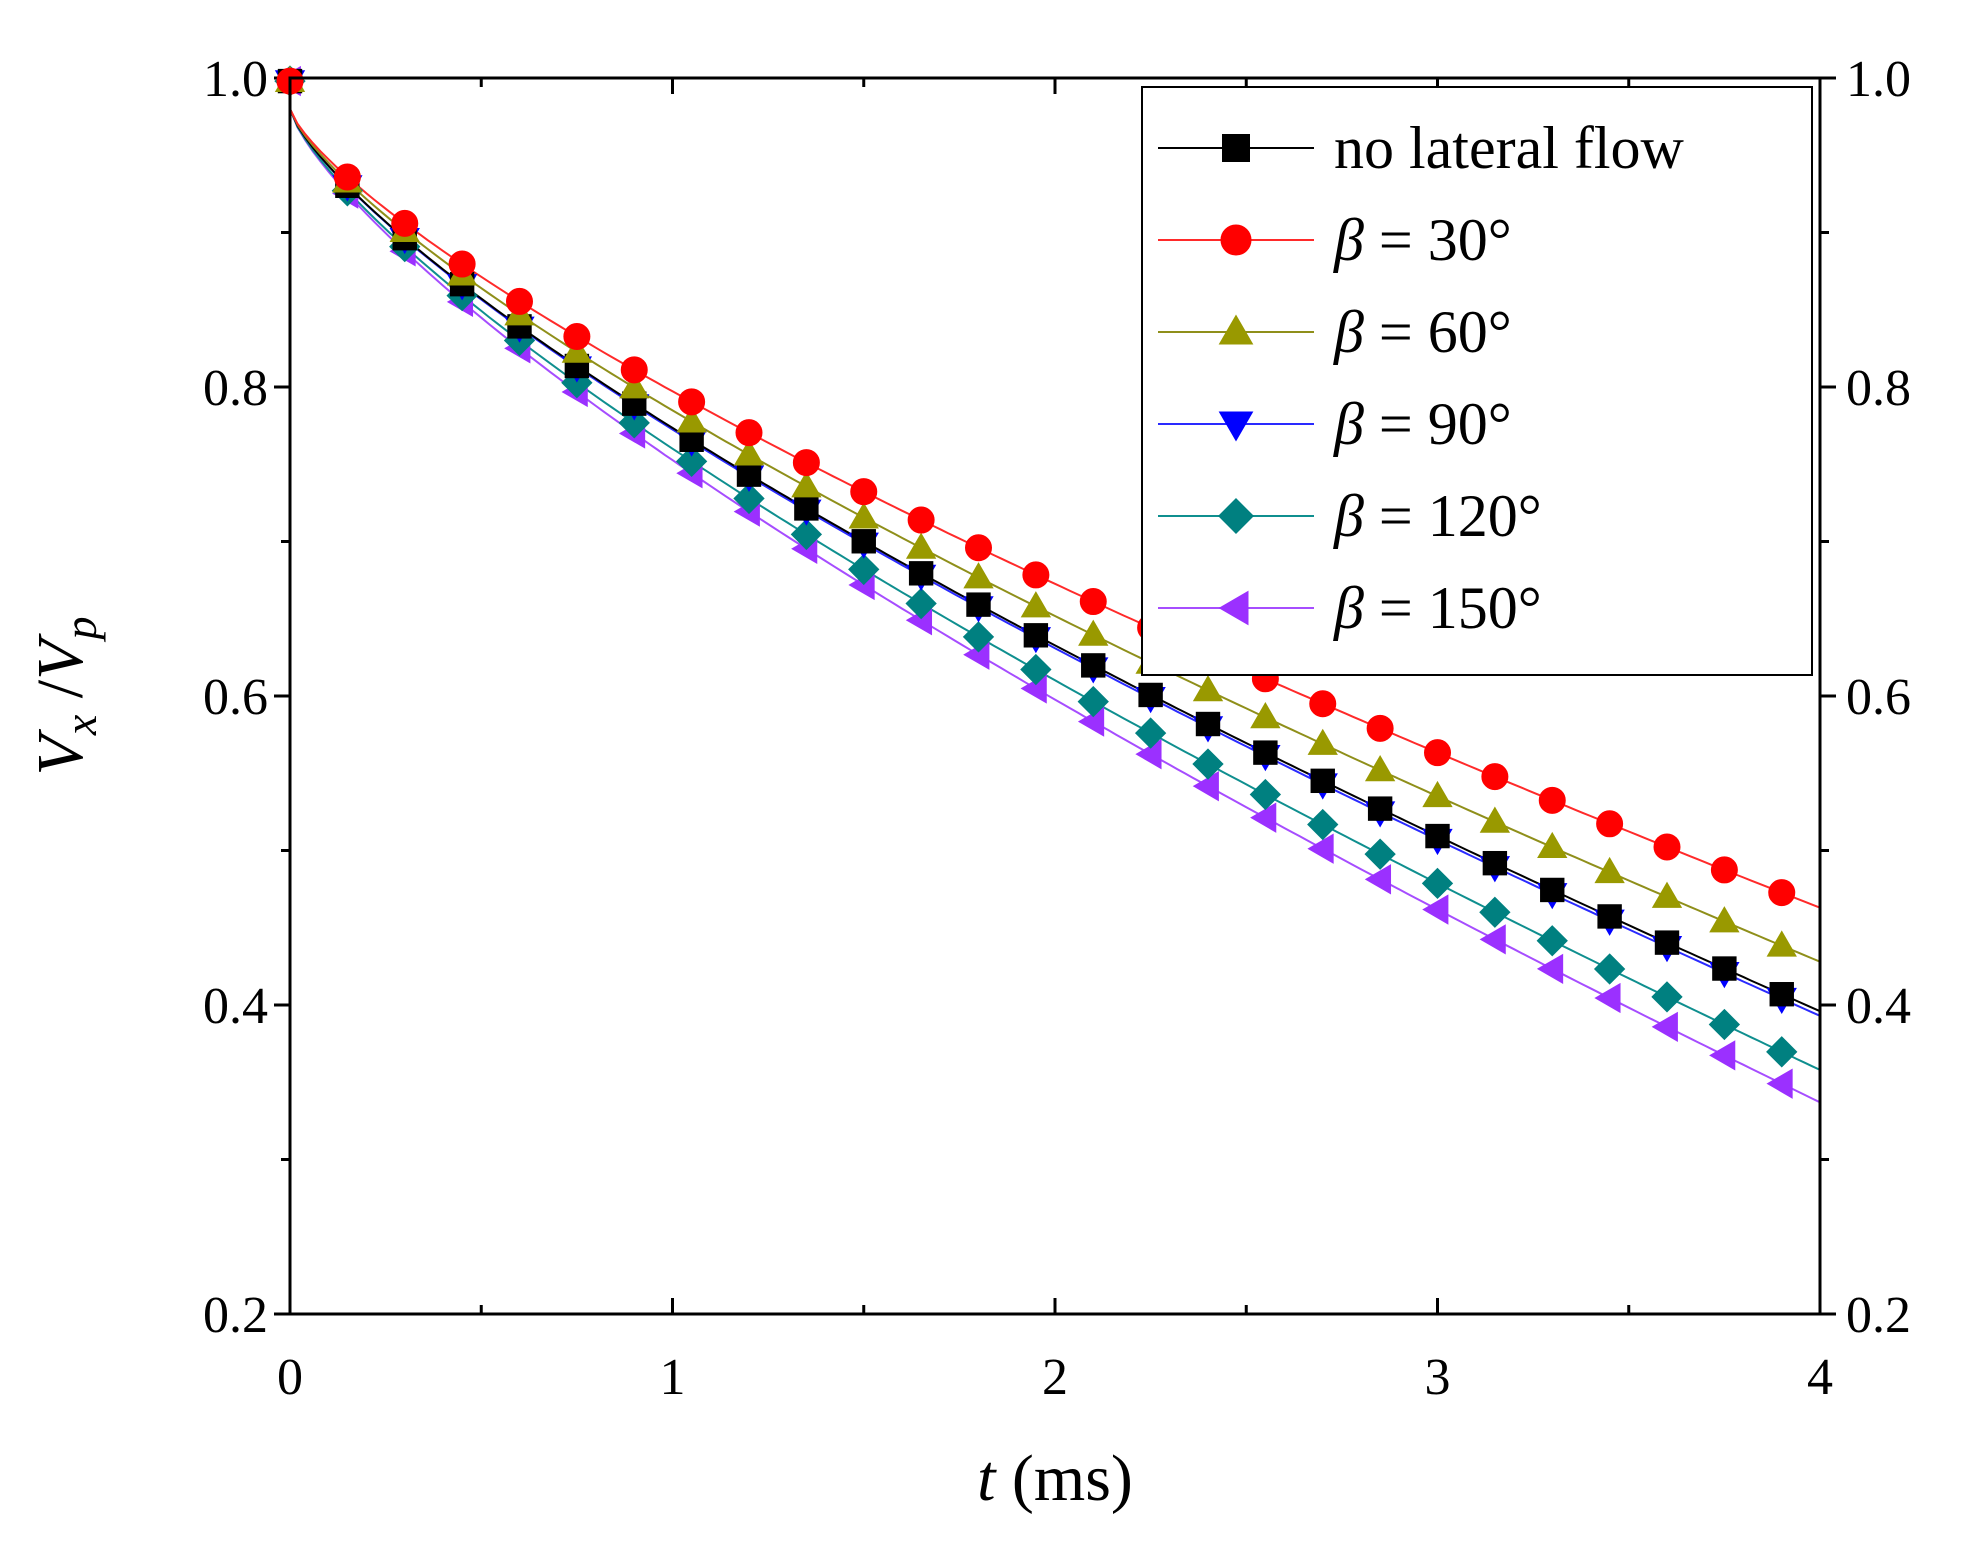  I want to click on x-axis-title-unit: (ms), so click(1063, 1478).